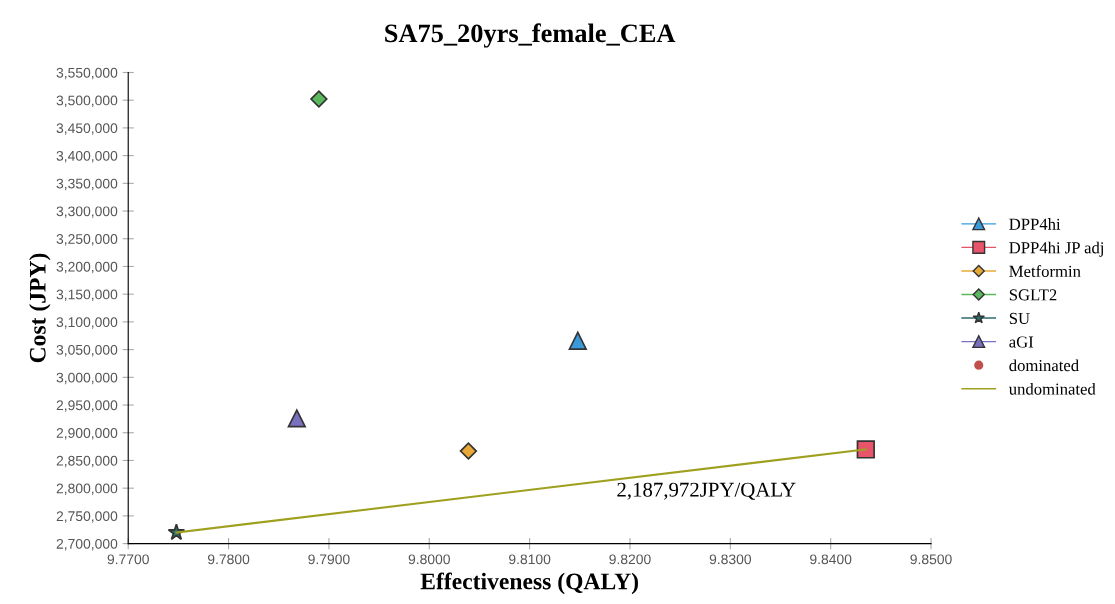 The width and height of the screenshot is (1115, 604). I want to click on legend-label: undominated, so click(1052, 388).